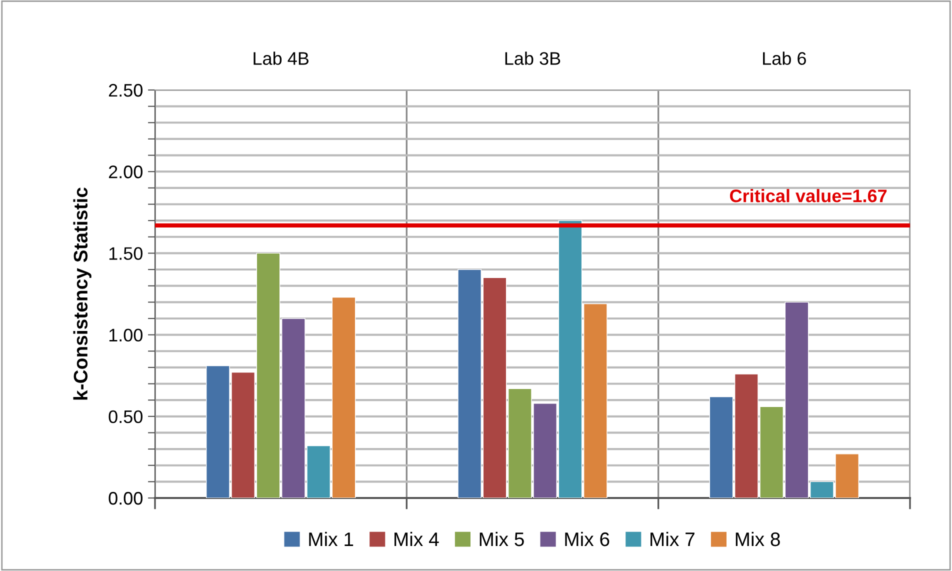  What do you see at coordinates (125, 90) in the screenshot?
I see `y-tick-label: 2.50` at bounding box center [125, 90].